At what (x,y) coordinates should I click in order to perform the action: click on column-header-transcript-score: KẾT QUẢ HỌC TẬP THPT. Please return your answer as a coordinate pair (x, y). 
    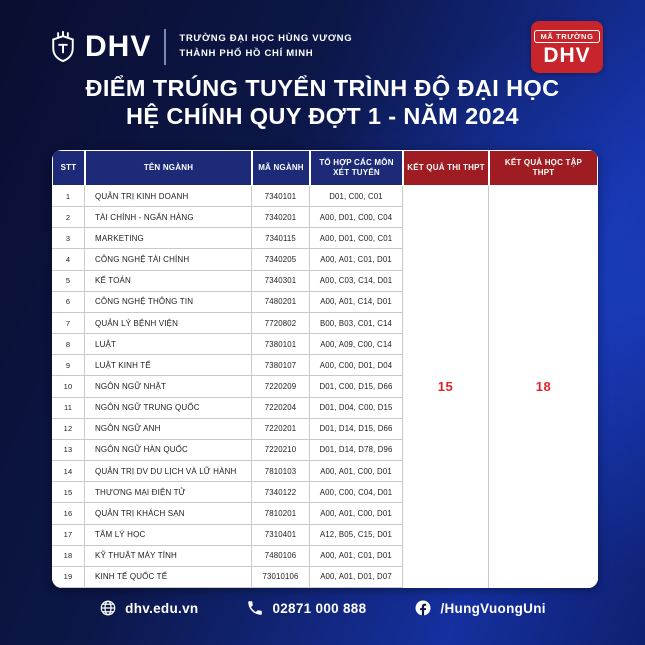
    Looking at the image, I should click on (543, 168).